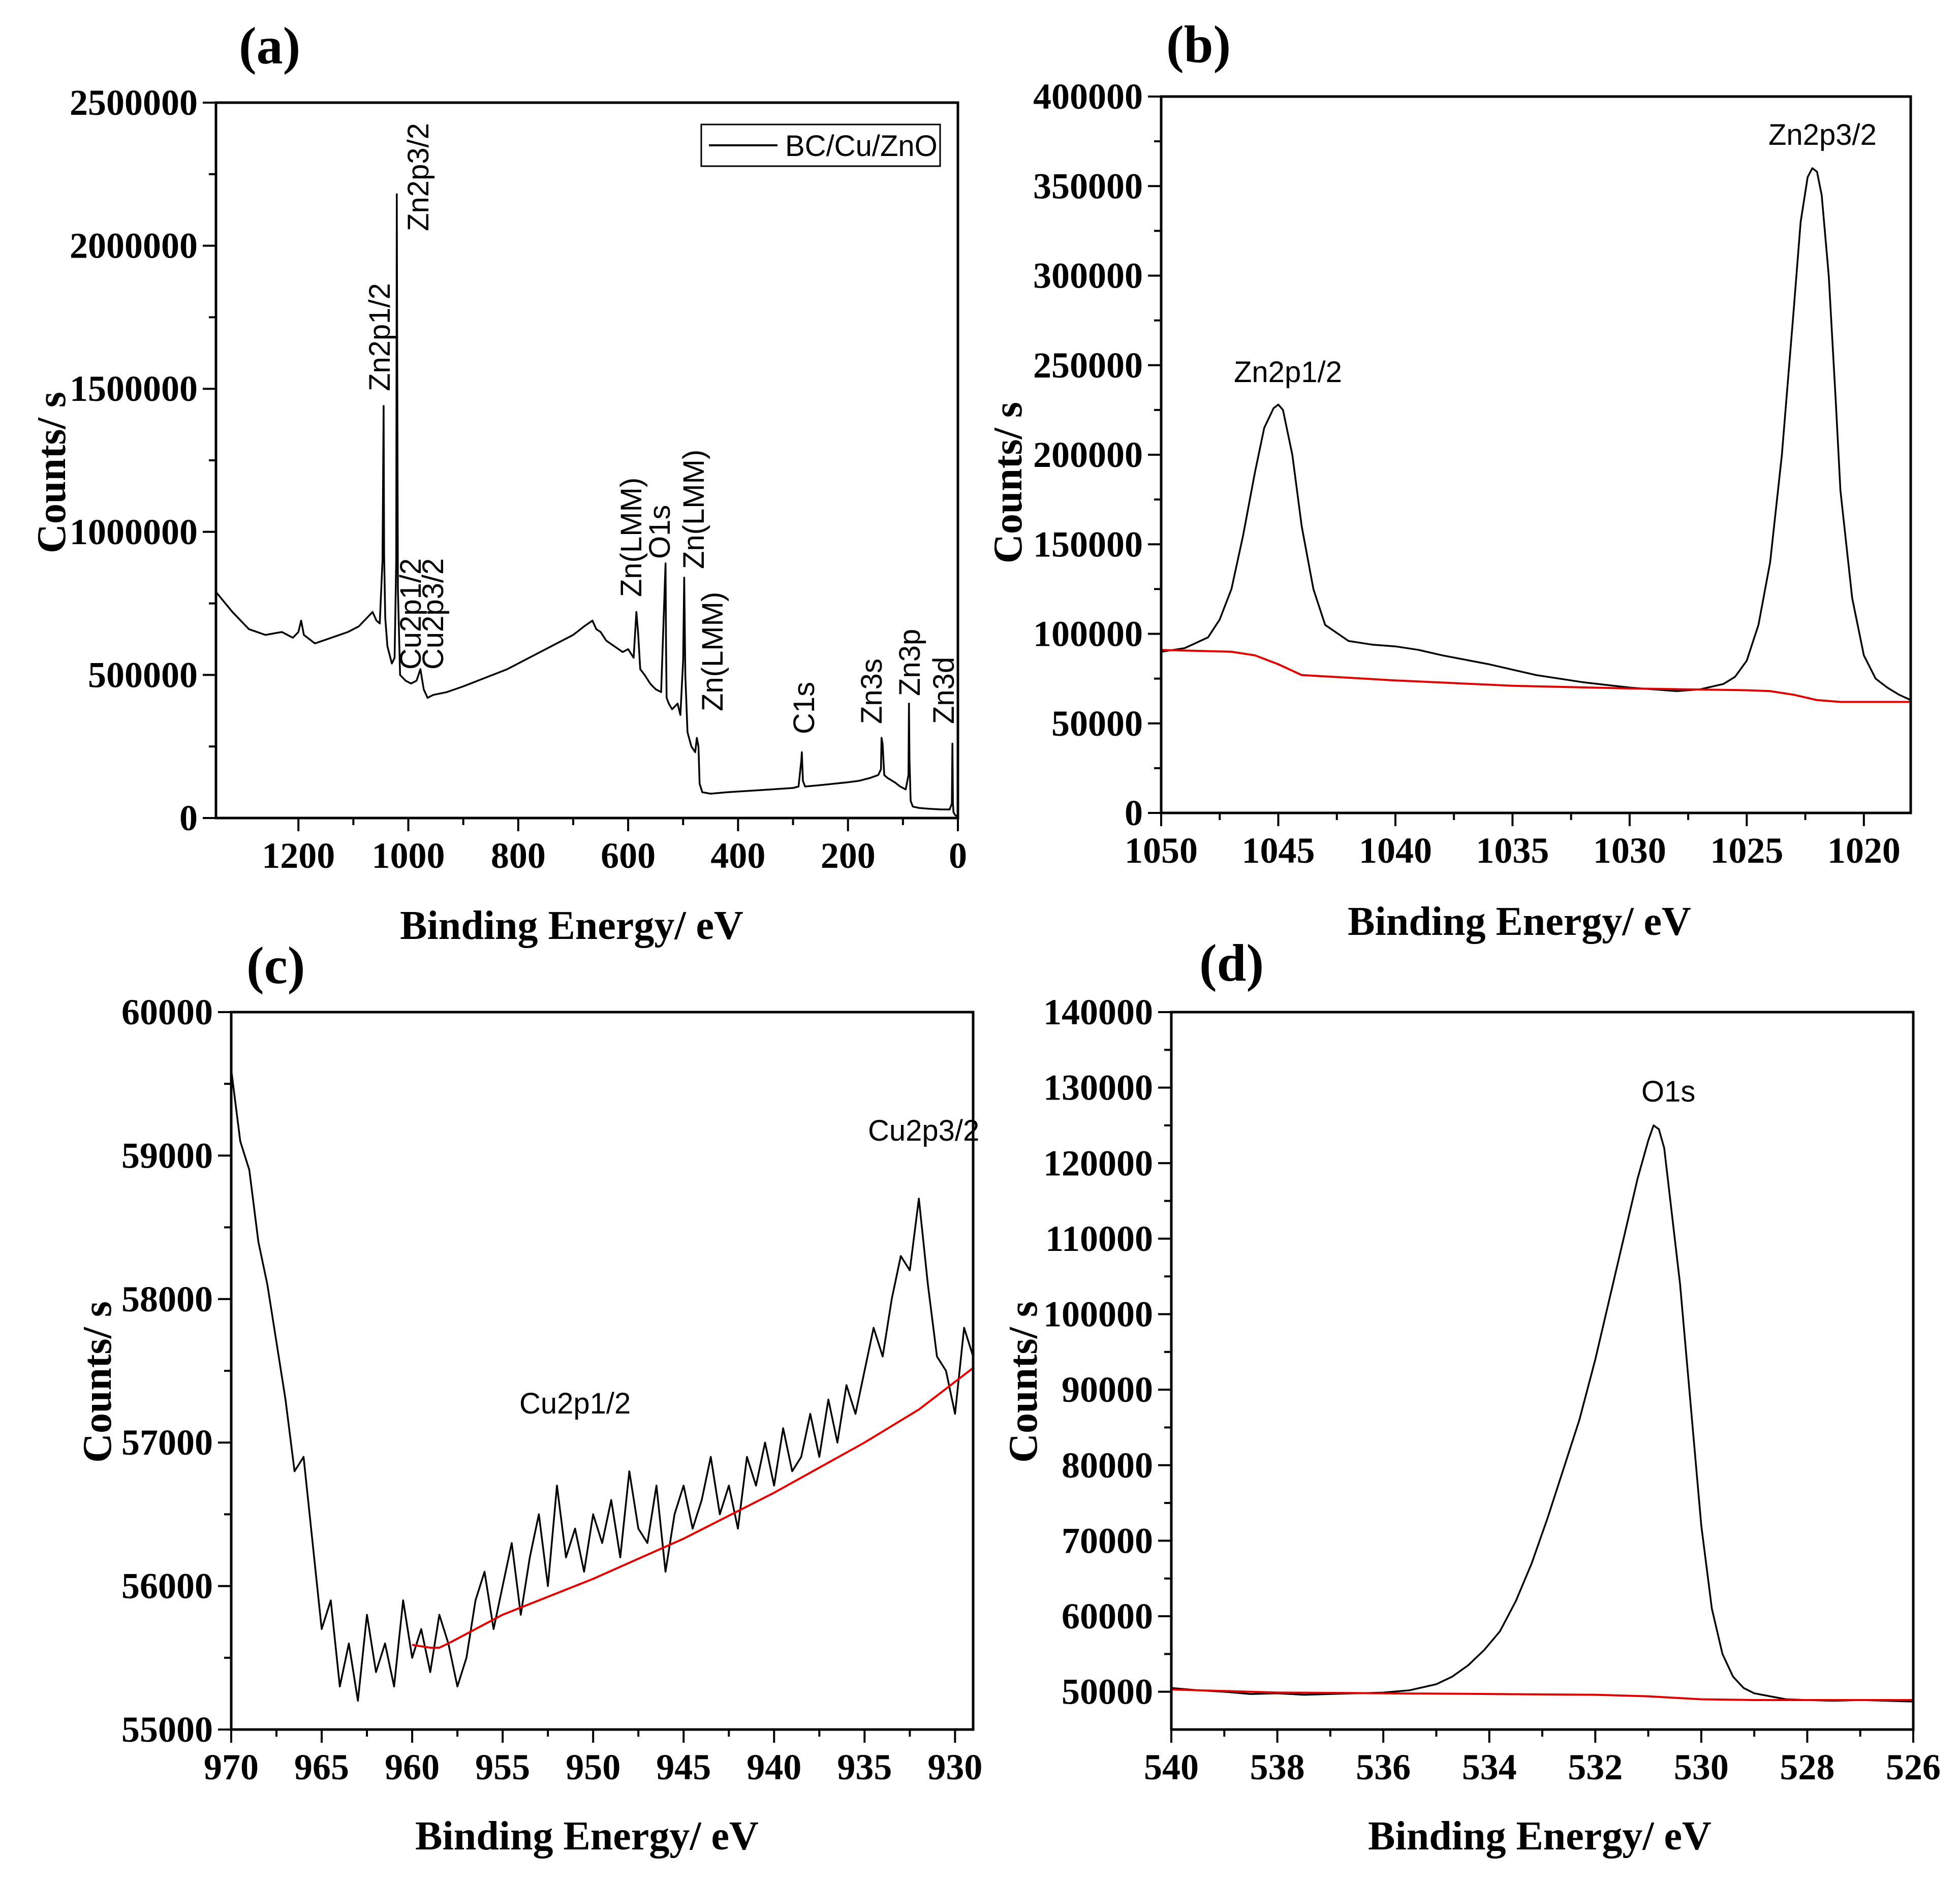 Image resolution: width=1960 pixels, height=1885 pixels. Describe the element at coordinates (943, 690) in the screenshot. I see `peak-label-zn3d: Zn3d` at that location.